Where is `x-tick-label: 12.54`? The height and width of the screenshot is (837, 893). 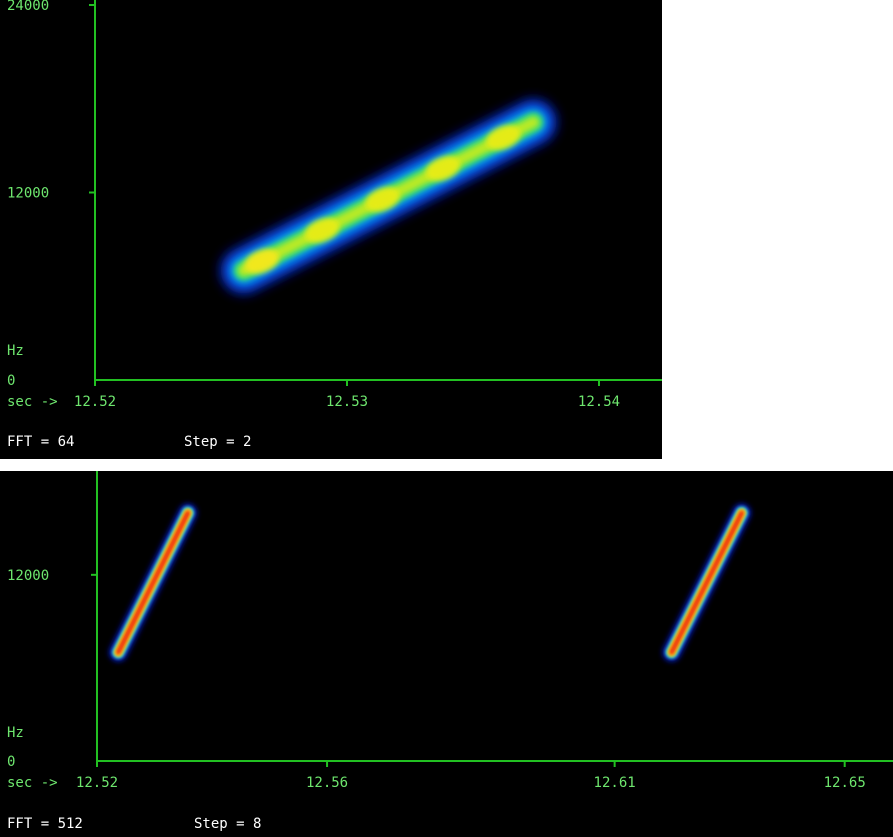 x-tick-label: 12.54 is located at coordinates (599, 402).